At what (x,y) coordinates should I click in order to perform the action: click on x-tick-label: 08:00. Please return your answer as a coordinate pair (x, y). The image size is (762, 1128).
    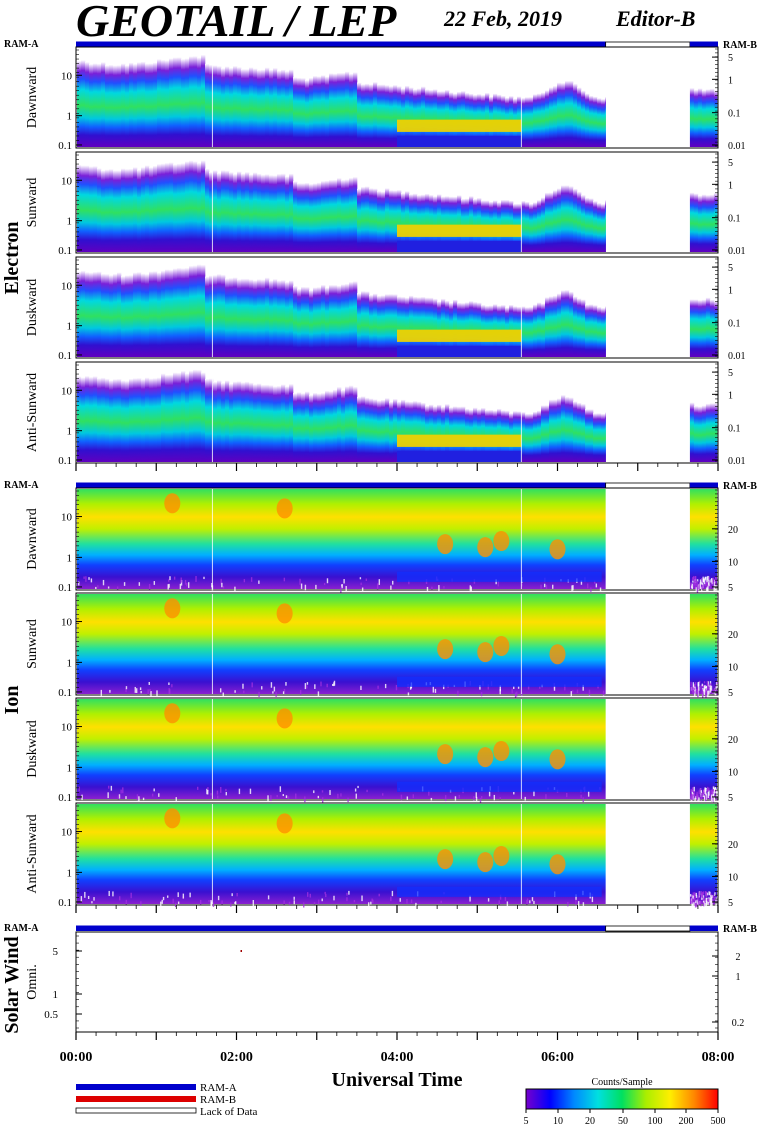
    Looking at the image, I should click on (718, 1057).